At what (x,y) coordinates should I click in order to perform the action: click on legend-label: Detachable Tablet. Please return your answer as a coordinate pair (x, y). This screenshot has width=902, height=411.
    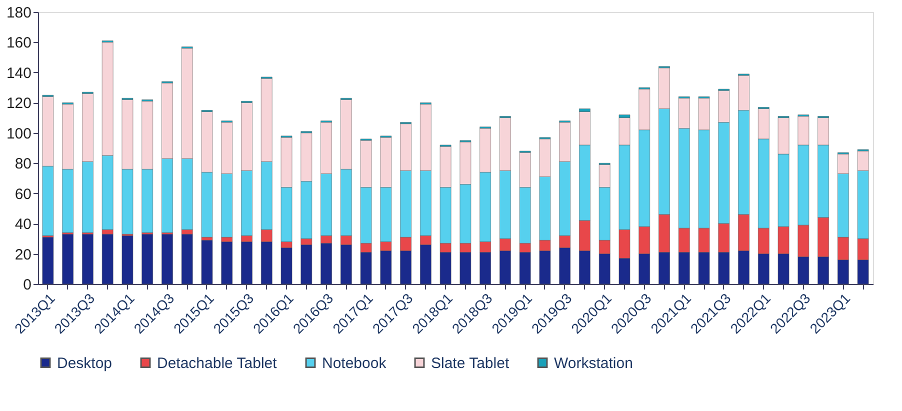
    Looking at the image, I should click on (217, 363).